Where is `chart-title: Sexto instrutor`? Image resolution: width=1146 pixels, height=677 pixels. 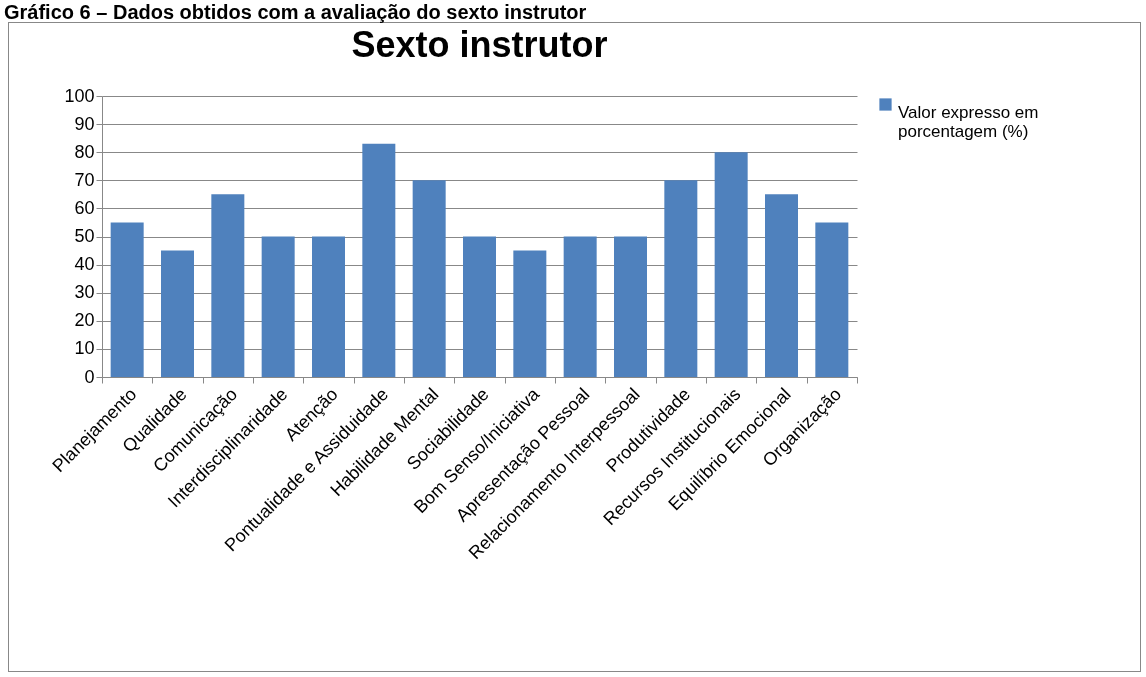
chart-title: Sexto instrutor is located at coordinates (479, 44).